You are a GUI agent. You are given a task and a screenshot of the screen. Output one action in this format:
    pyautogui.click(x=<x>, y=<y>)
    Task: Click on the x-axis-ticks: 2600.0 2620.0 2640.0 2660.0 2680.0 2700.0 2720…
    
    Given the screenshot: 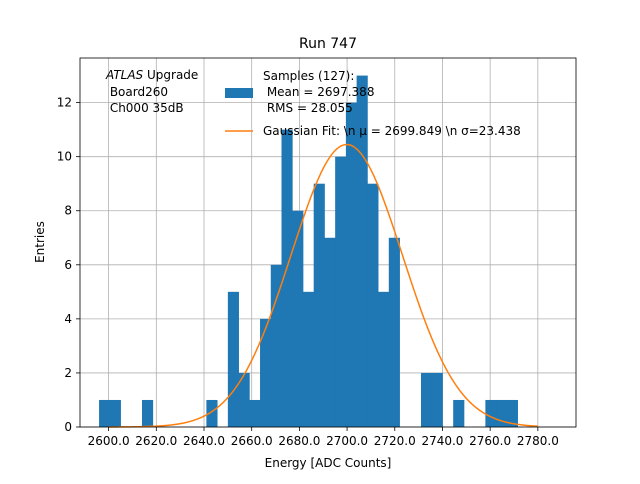 What is the action you would take?
    pyautogui.click(x=323, y=437)
    